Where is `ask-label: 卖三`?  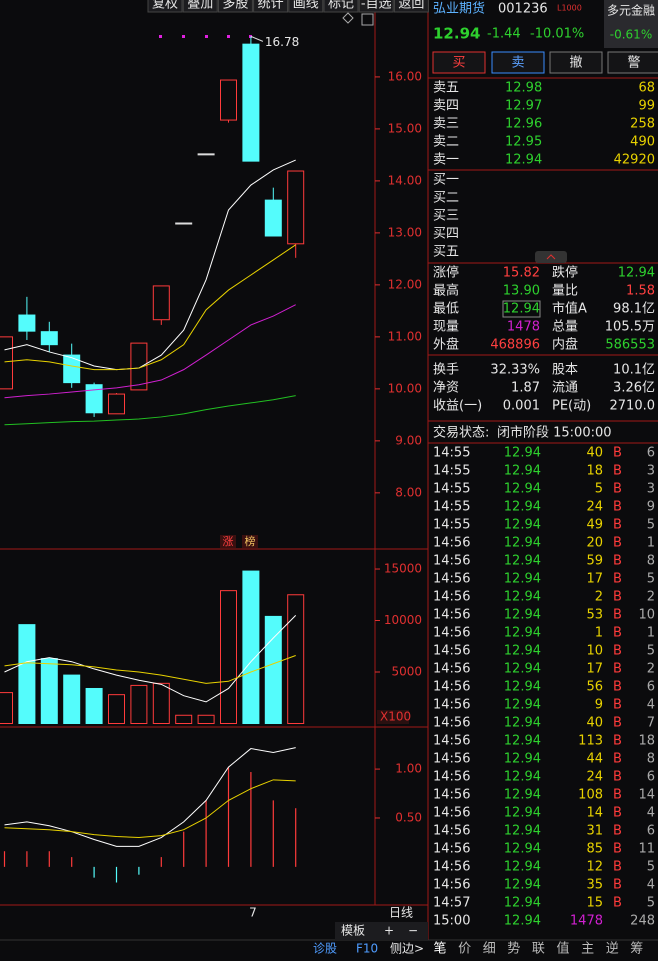
ask-label: 卖三 is located at coordinates (446, 124).